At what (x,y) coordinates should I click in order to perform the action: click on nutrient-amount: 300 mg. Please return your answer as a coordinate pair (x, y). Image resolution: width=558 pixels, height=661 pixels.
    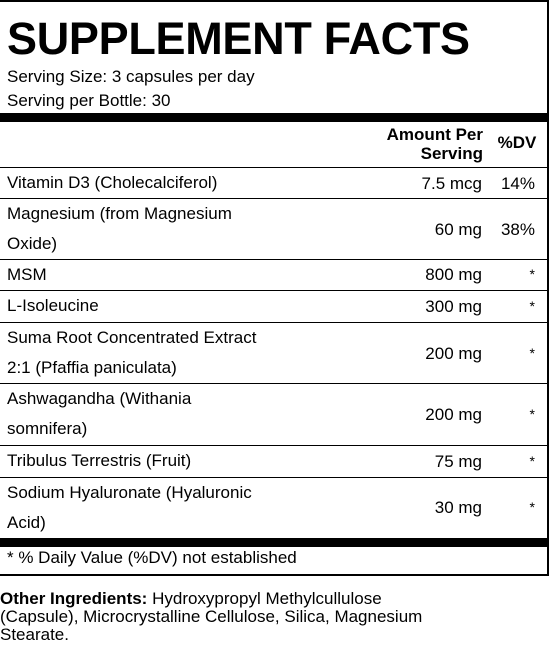
    Looking at the image, I should click on (453, 306).